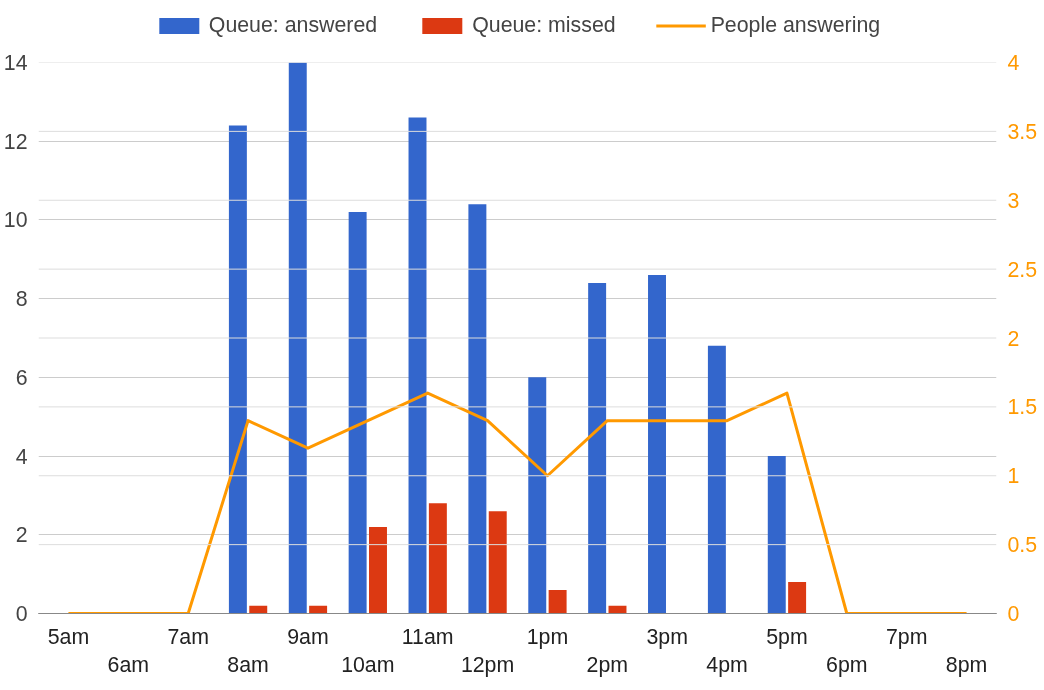 The width and height of the screenshot is (1044, 690). What do you see at coordinates (293, 25) in the screenshot?
I see `legend-label: Queue: answered` at bounding box center [293, 25].